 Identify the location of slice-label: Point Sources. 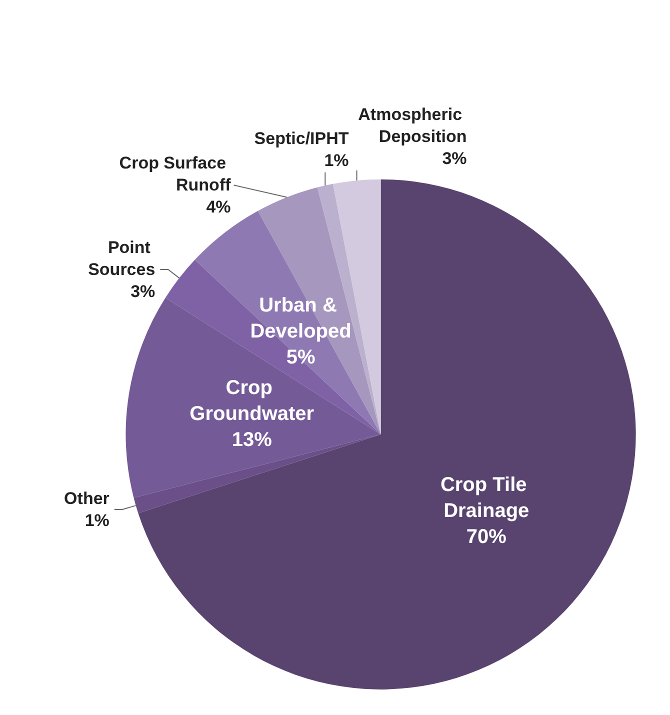
(122, 258).